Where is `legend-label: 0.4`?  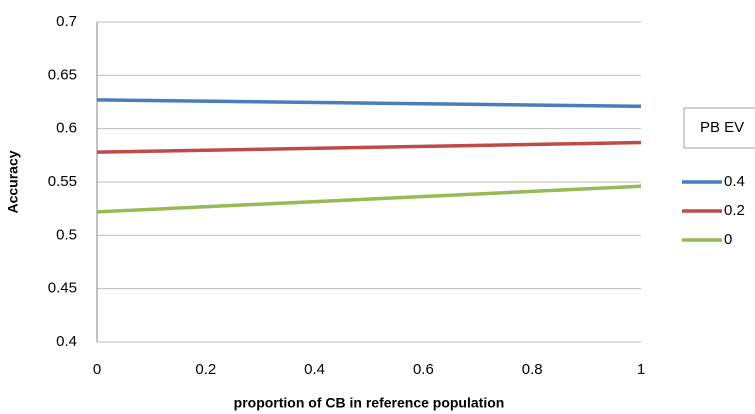 legend-label: 0.4 is located at coordinates (734, 181).